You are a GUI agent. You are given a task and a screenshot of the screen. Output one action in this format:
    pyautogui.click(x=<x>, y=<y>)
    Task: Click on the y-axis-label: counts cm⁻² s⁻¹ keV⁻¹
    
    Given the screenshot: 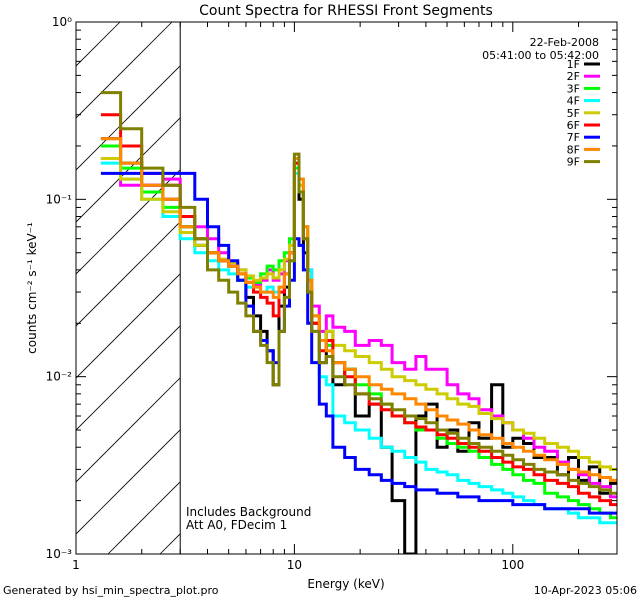 What is the action you would take?
    pyautogui.click(x=32, y=288)
    